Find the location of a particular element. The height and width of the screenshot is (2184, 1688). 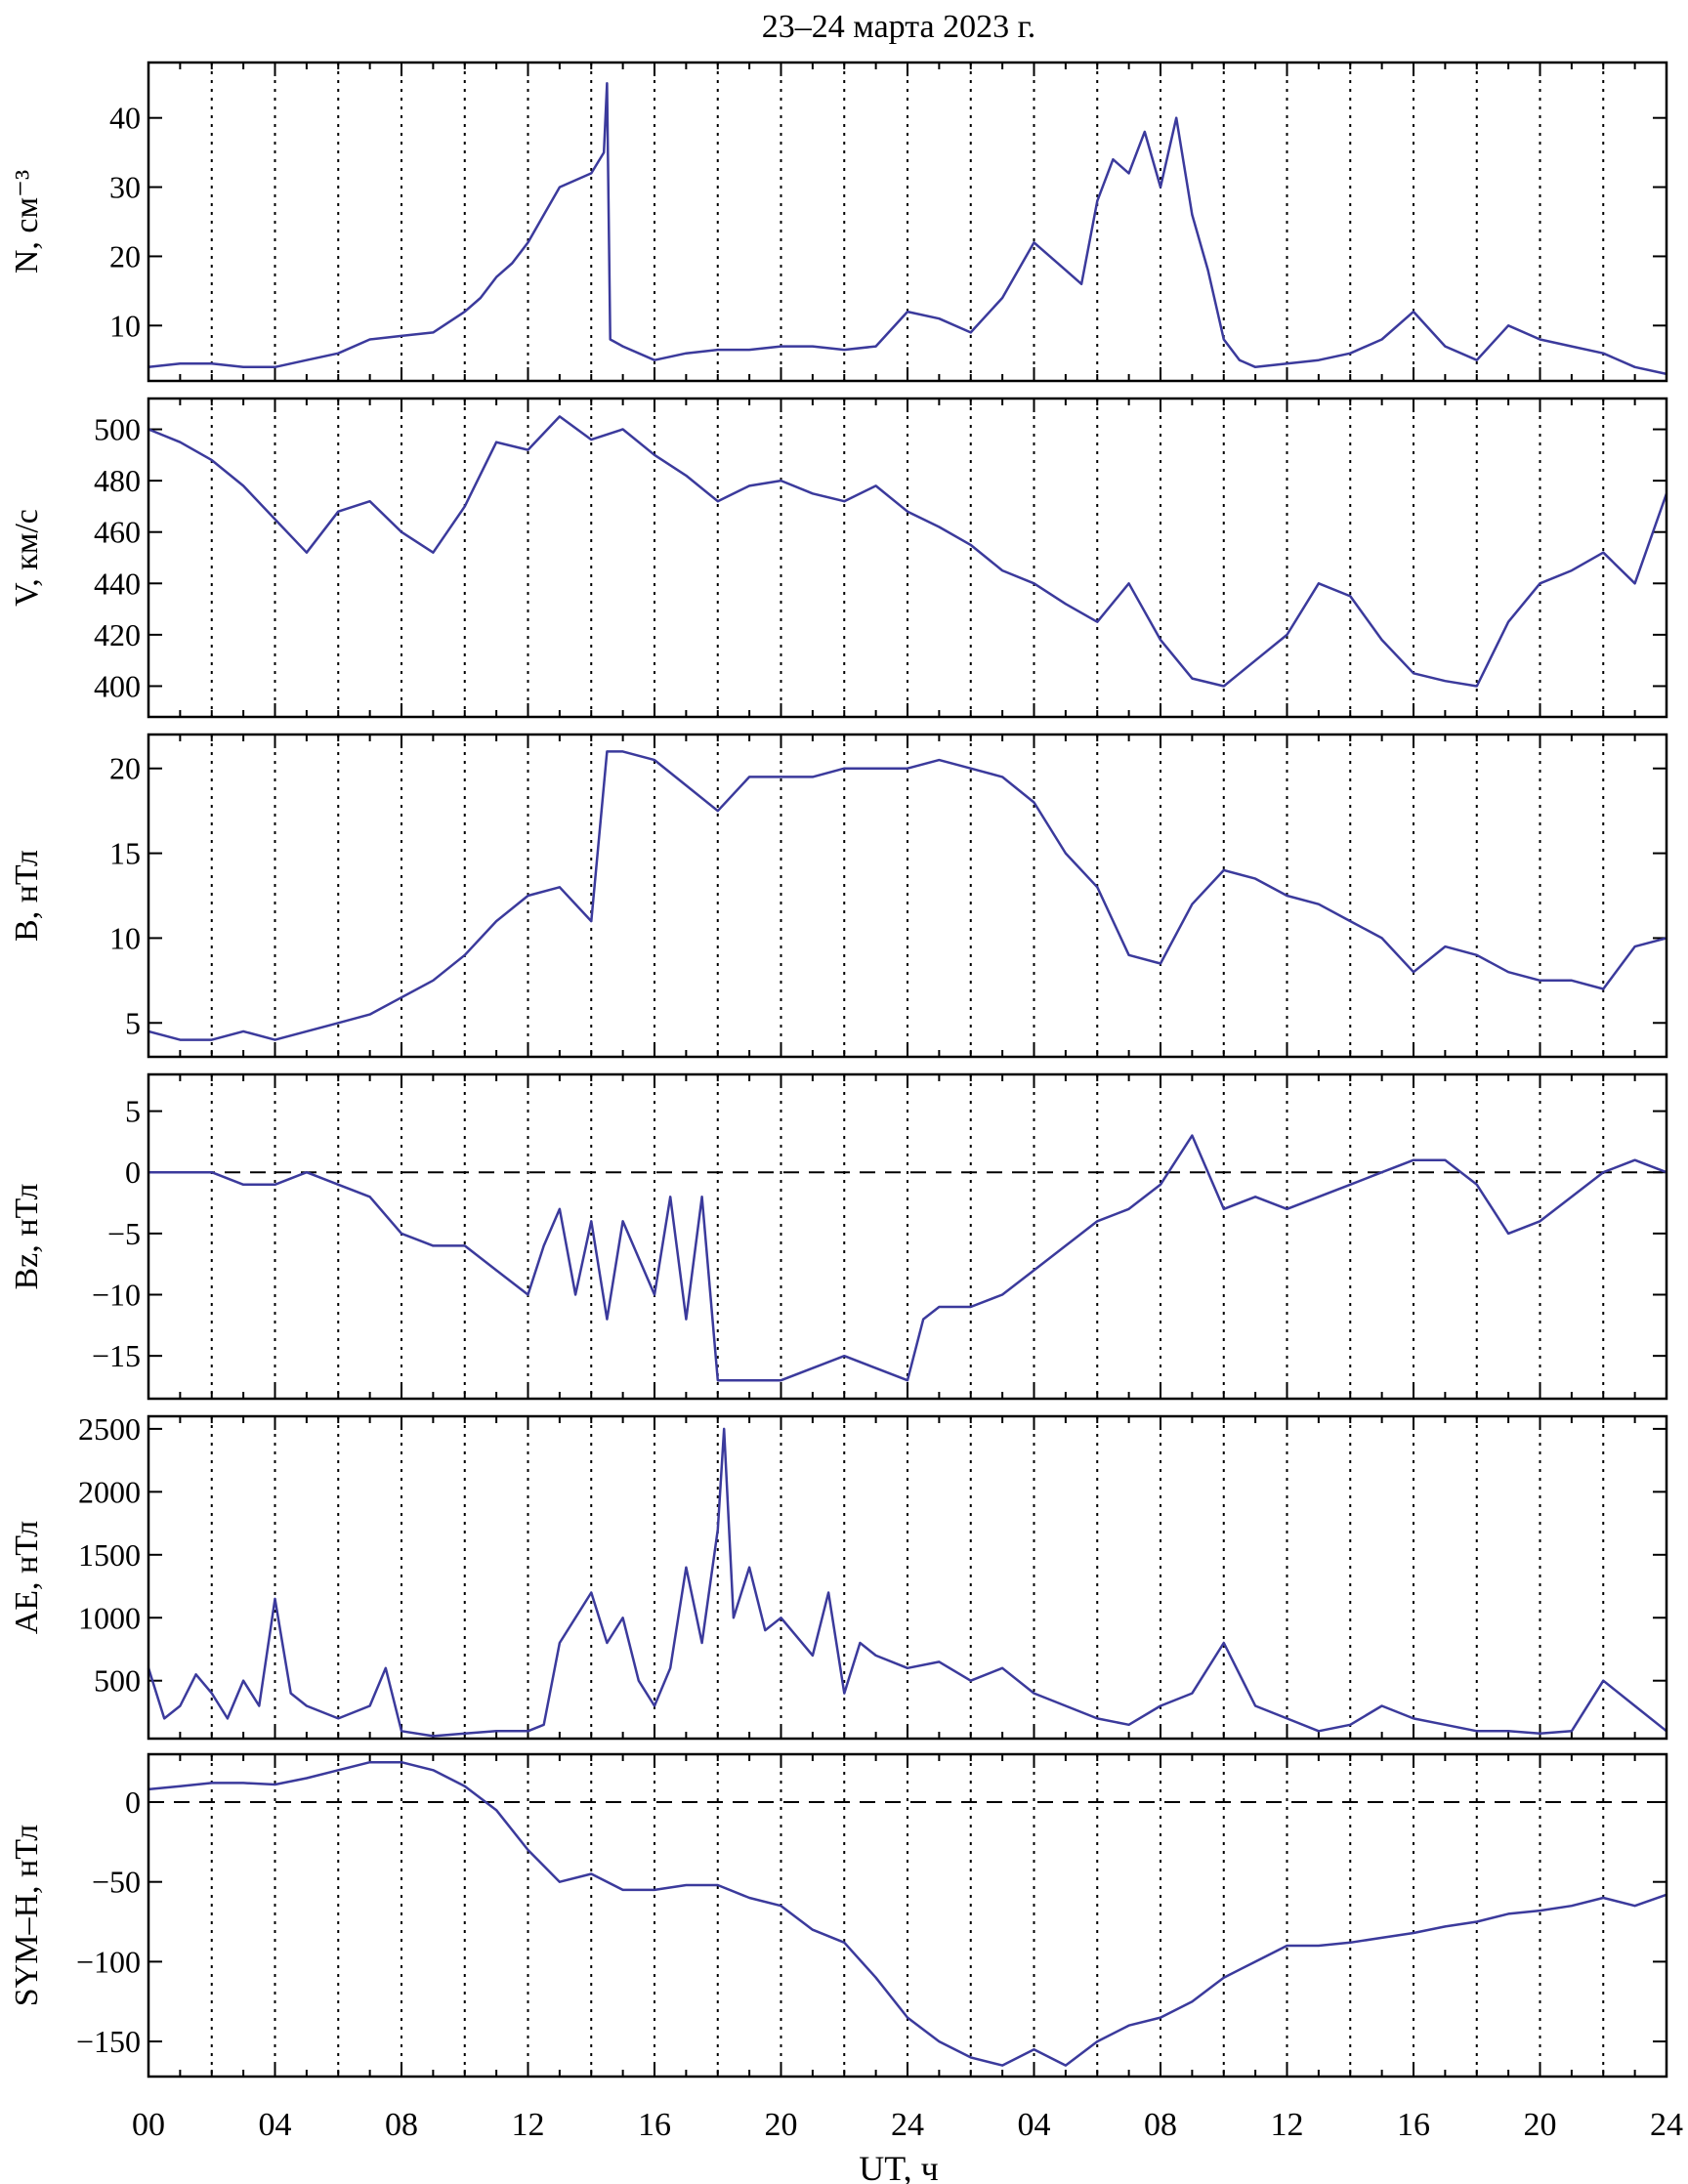

y-tick-label: −5 is located at coordinates (124, 1233).